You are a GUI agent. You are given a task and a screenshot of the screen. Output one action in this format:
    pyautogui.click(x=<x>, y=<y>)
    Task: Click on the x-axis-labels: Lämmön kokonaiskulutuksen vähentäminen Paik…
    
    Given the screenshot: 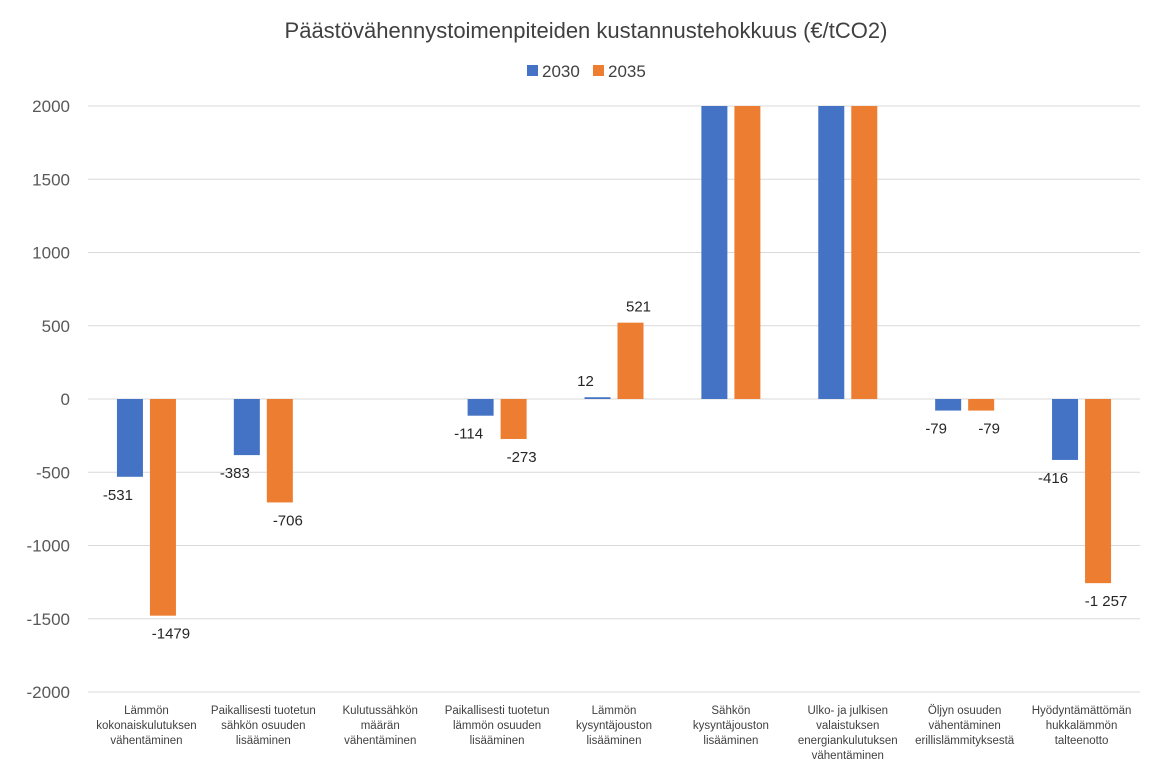 What is the action you would take?
    pyautogui.click(x=613, y=733)
    